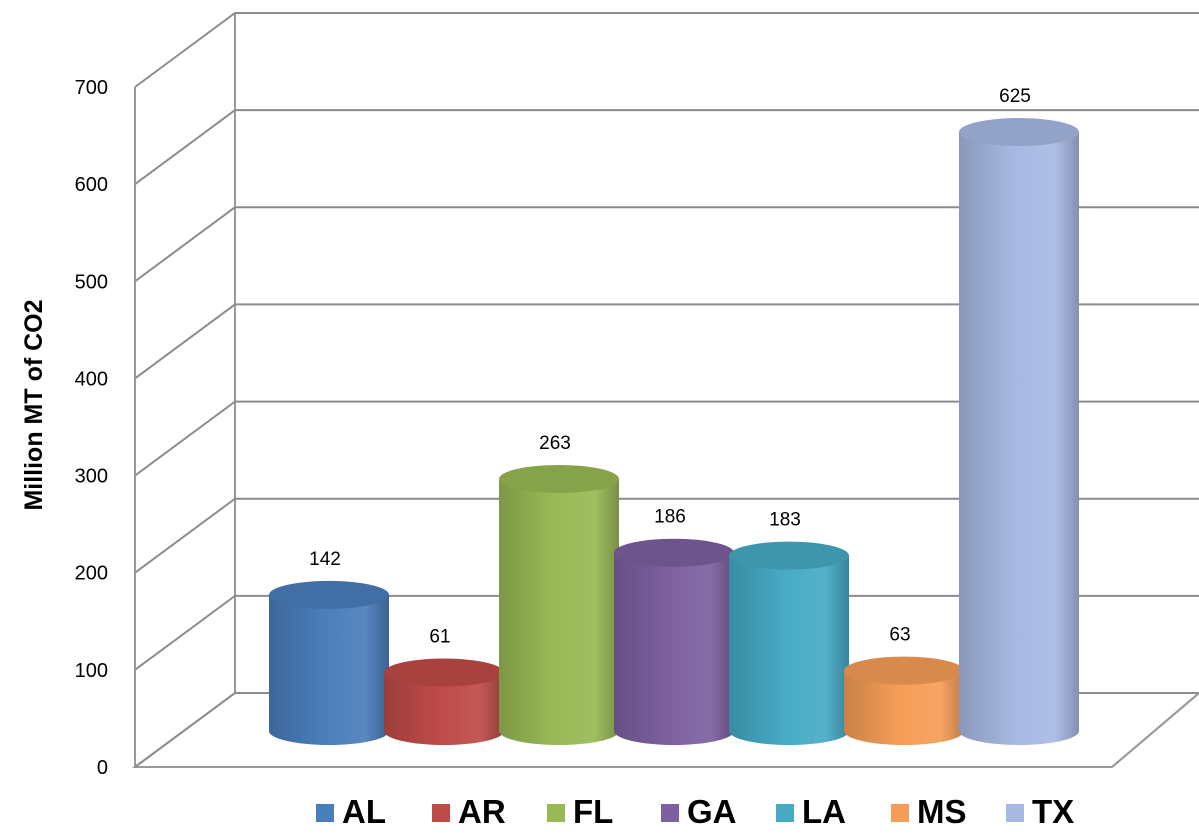 The image size is (1199, 836). Describe the element at coordinates (1053, 811) in the screenshot. I see `legend-label: TX` at that location.